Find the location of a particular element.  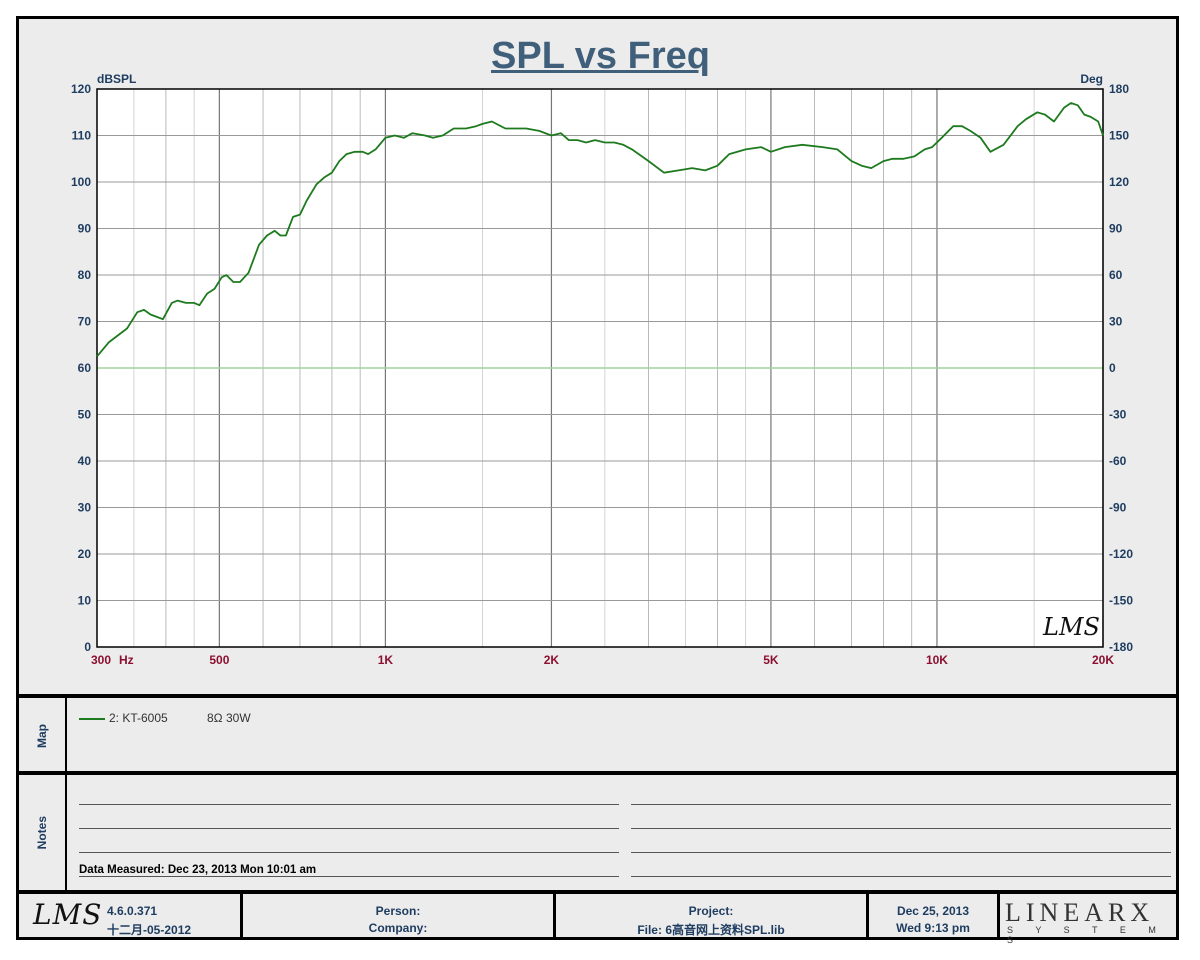

y-tick-label: 10 is located at coordinates (85, 601).